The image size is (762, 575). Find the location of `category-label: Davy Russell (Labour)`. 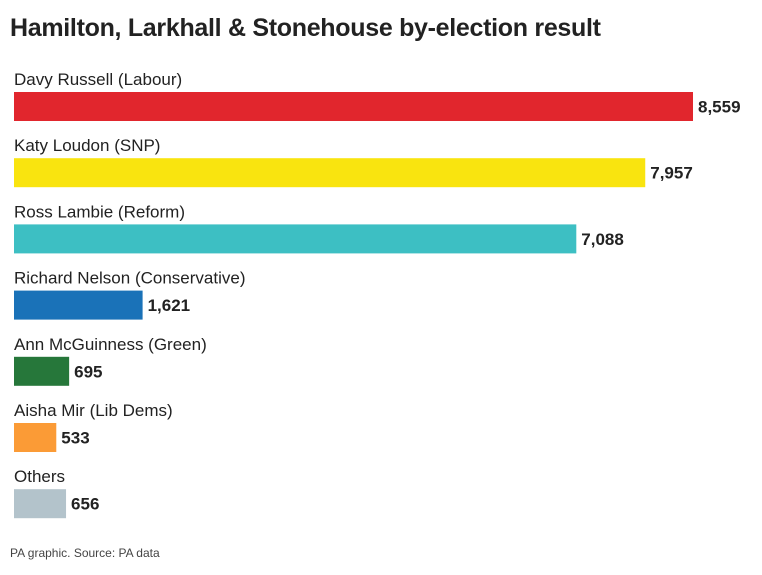

category-label: Davy Russell (Labour) is located at coordinates (98, 79).